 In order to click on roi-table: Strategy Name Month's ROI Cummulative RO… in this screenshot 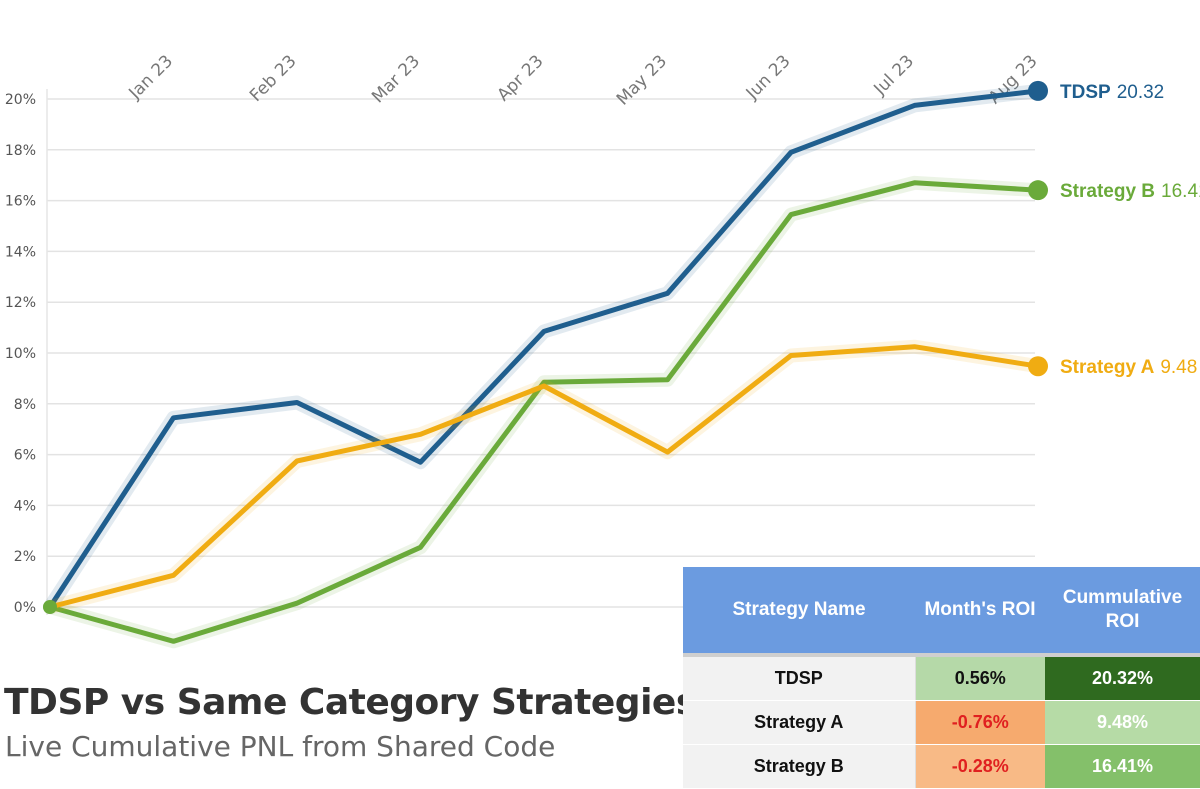, I will do `click(941, 678)`.